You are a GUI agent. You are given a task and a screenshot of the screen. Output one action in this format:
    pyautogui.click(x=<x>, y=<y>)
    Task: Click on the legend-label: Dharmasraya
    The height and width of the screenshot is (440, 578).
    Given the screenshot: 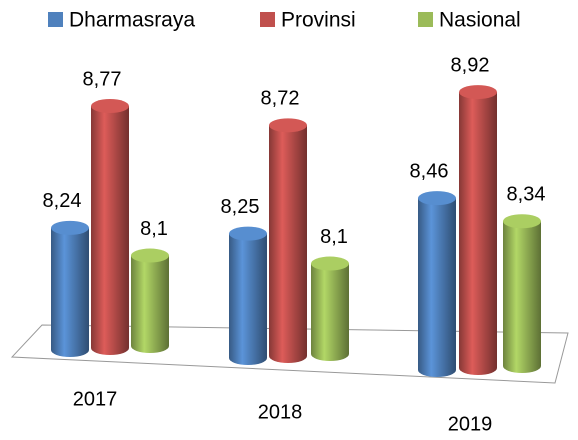 What is the action you would take?
    pyautogui.click(x=132, y=20)
    